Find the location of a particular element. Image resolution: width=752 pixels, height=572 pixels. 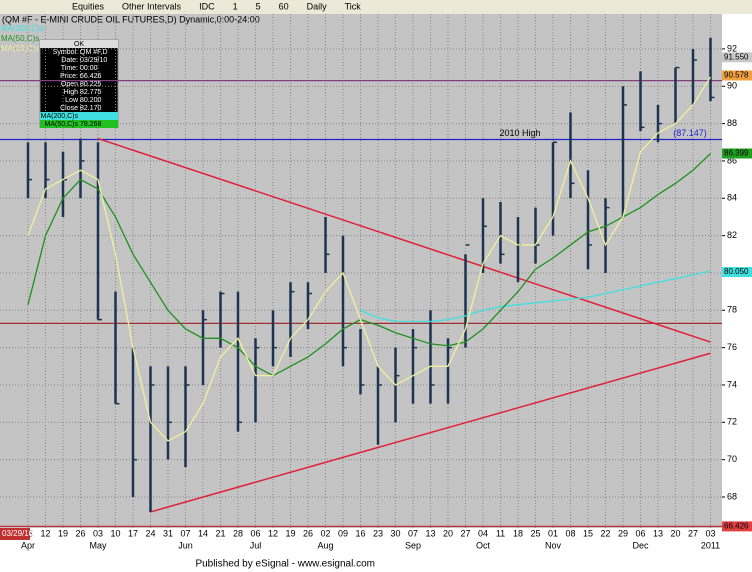

x-tick-label: 31 is located at coordinates (168, 533).